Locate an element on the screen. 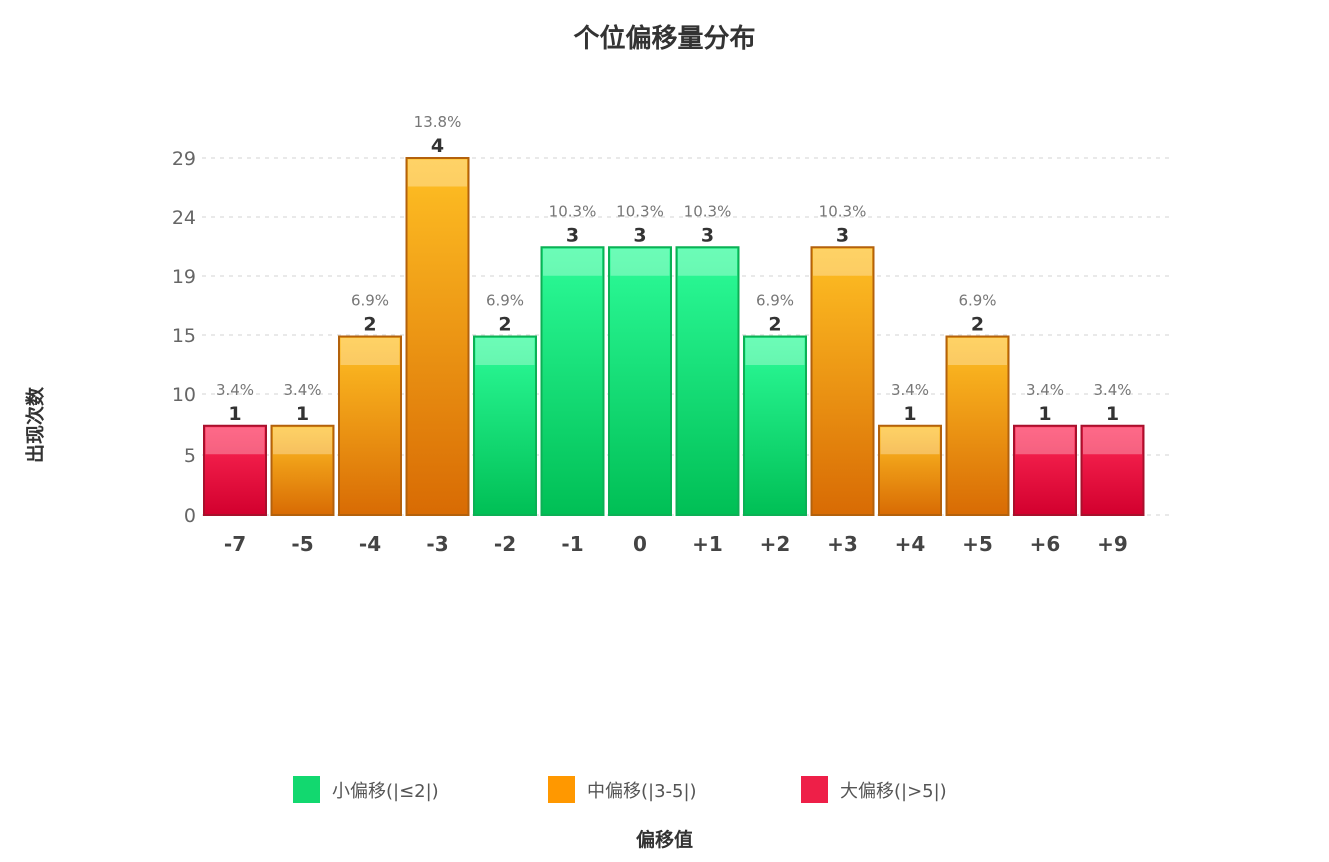 The image size is (1329, 862). x-tick-label: +1 is located at coordinates (707, 544).